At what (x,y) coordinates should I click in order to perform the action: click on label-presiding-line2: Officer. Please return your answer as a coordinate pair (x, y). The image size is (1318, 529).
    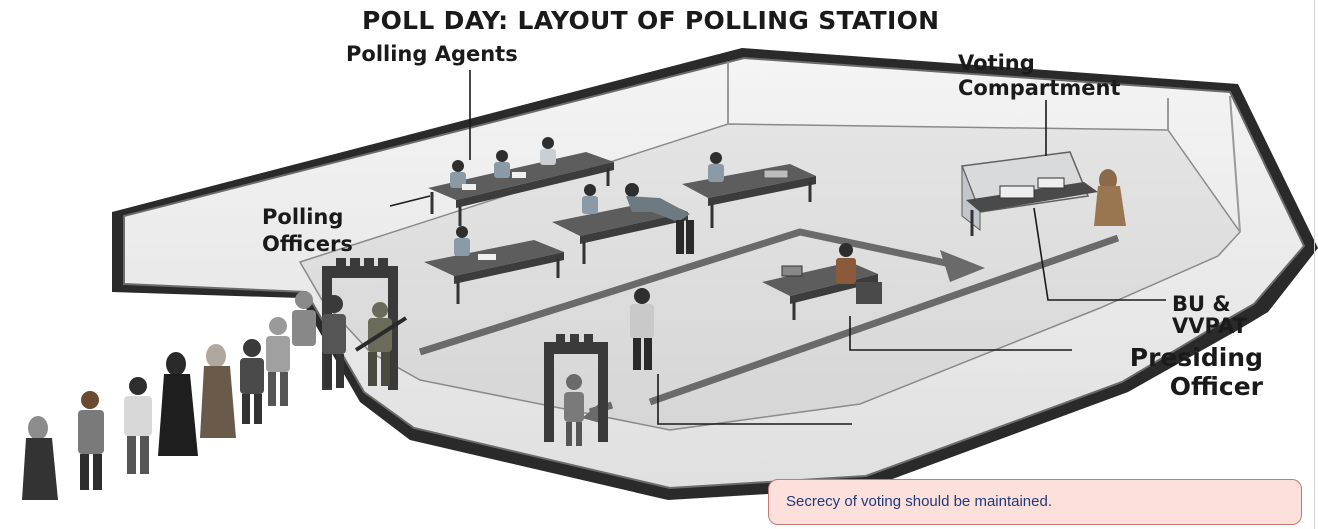
    Looking at the image, I should click on (1216, 386).